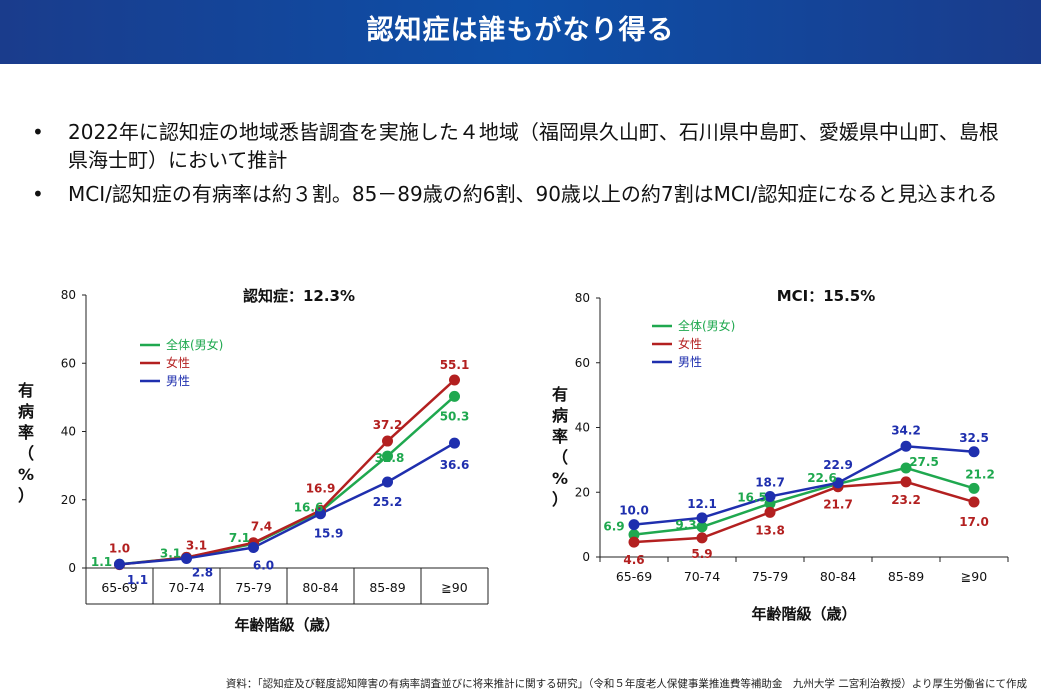 This screenshot has width=1041, height=697. Describe the element at coordinates (263, 566) in the screenshot. I see `data-label: 6.0` at that location.